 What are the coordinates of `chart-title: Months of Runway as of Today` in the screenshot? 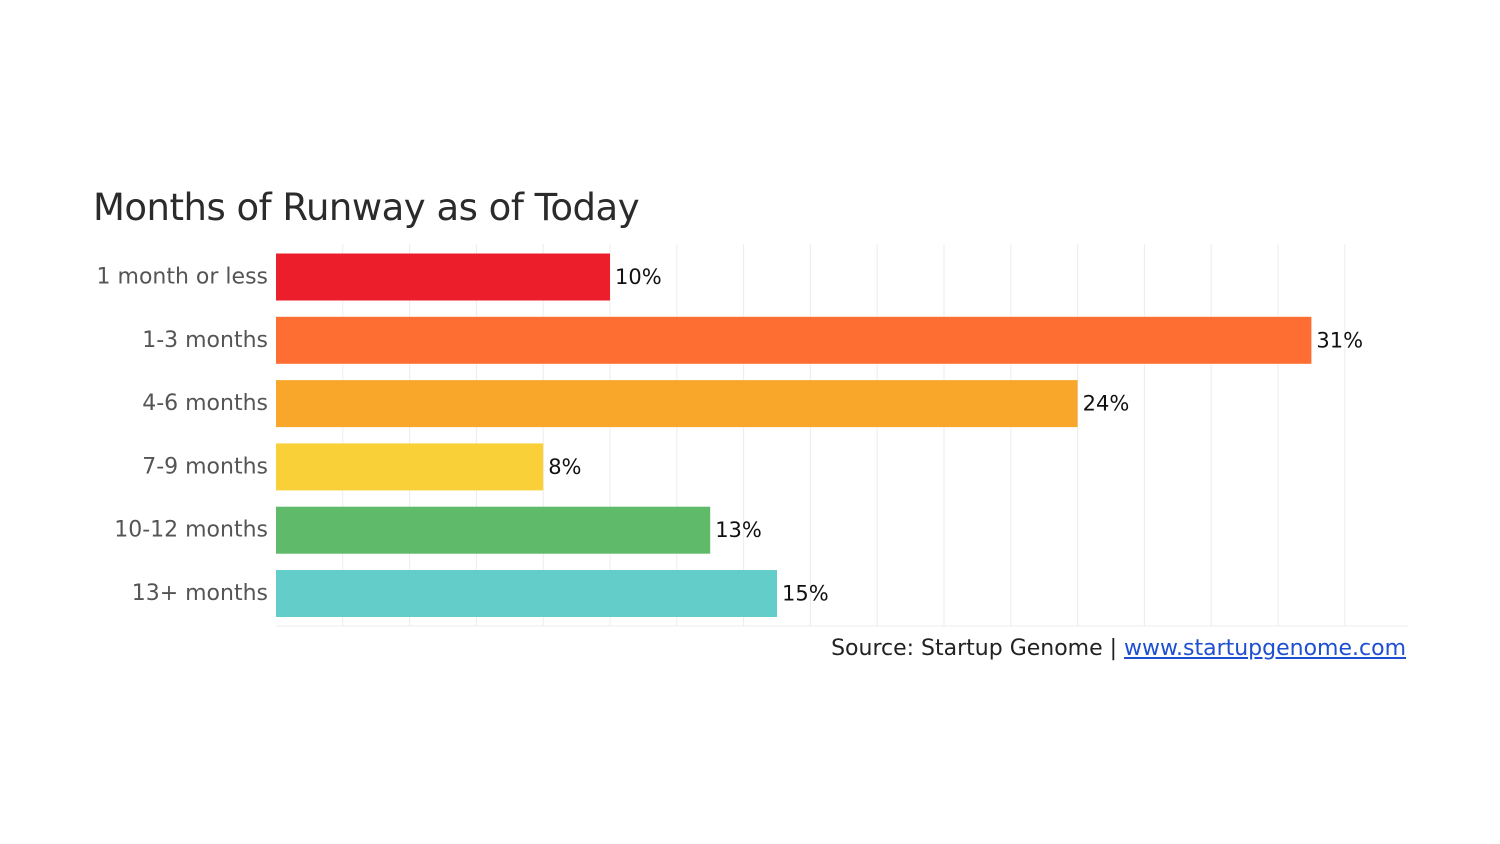 It's located at (366, 207).